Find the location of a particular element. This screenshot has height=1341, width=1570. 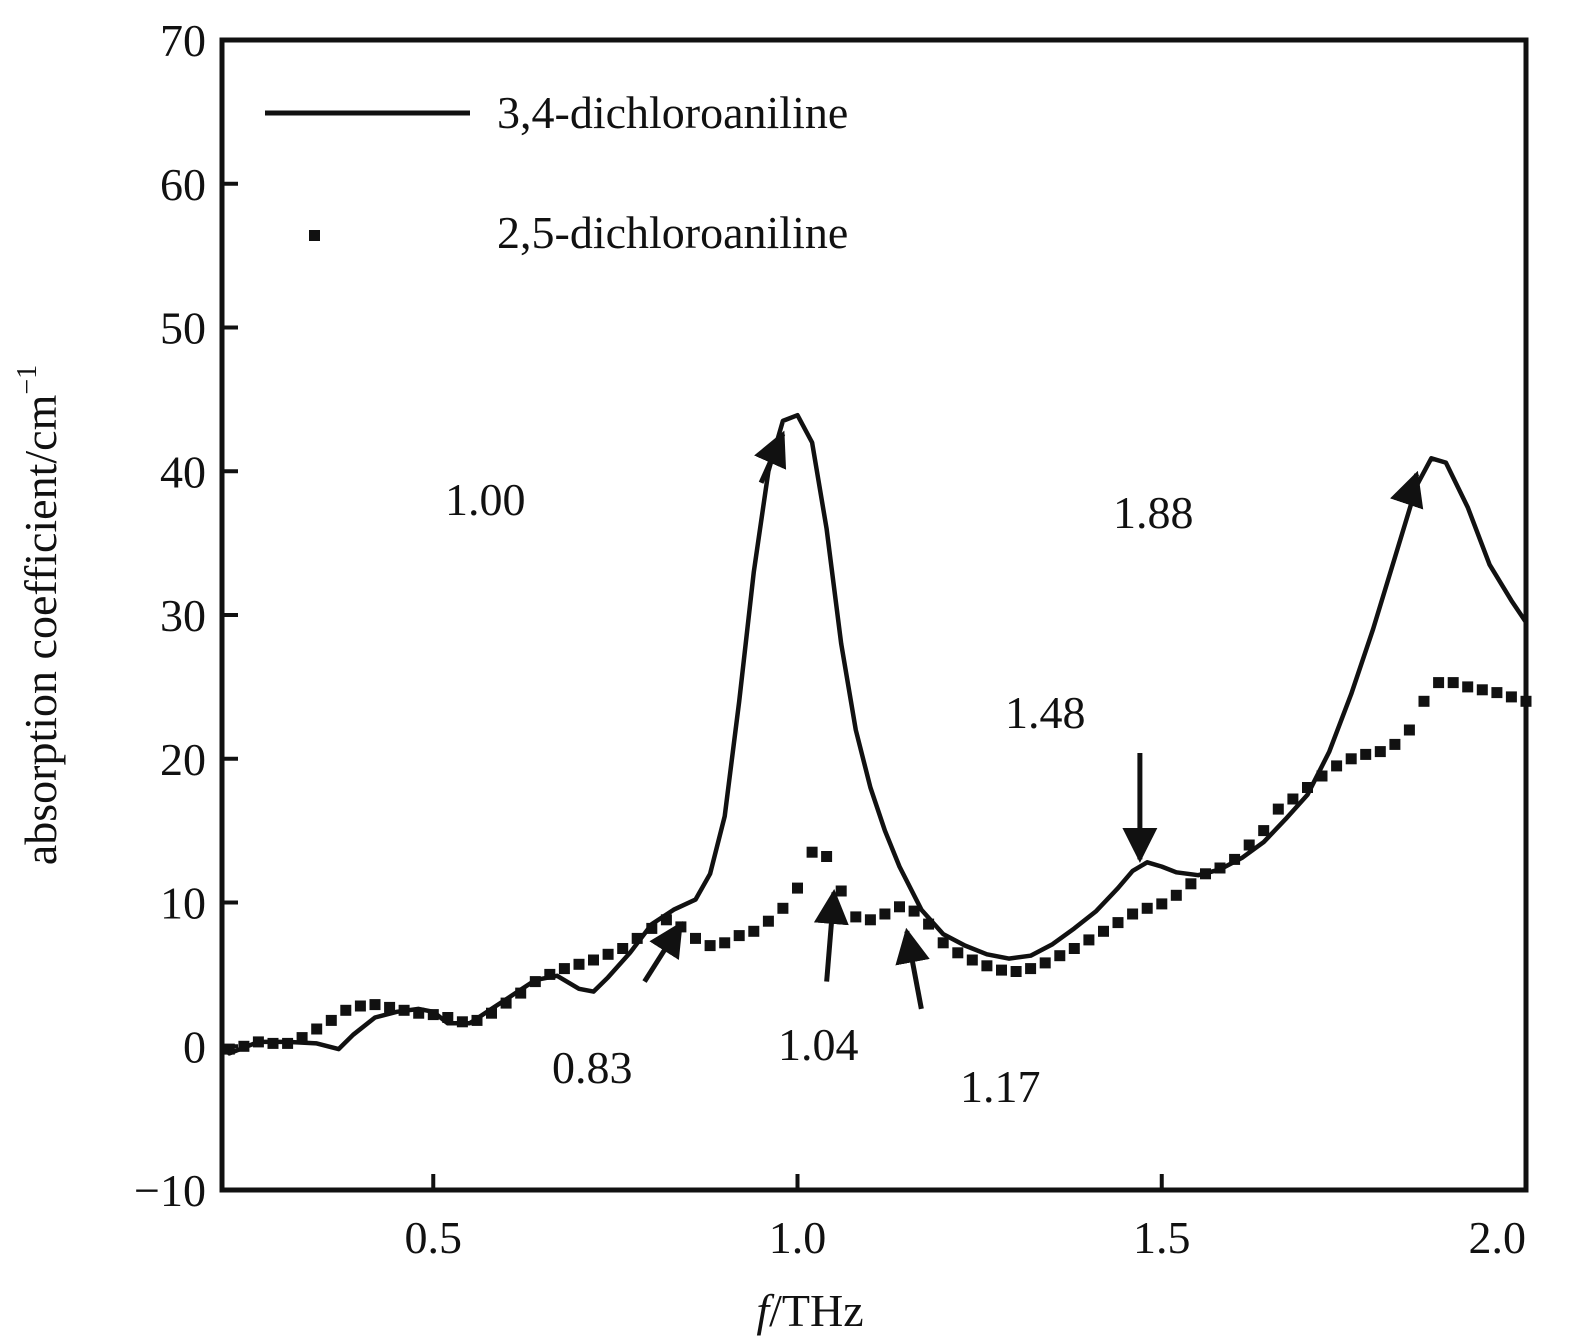

x-axis: 0.5 1.0 1.5 2.0 is located at coordinates (966, 1218).